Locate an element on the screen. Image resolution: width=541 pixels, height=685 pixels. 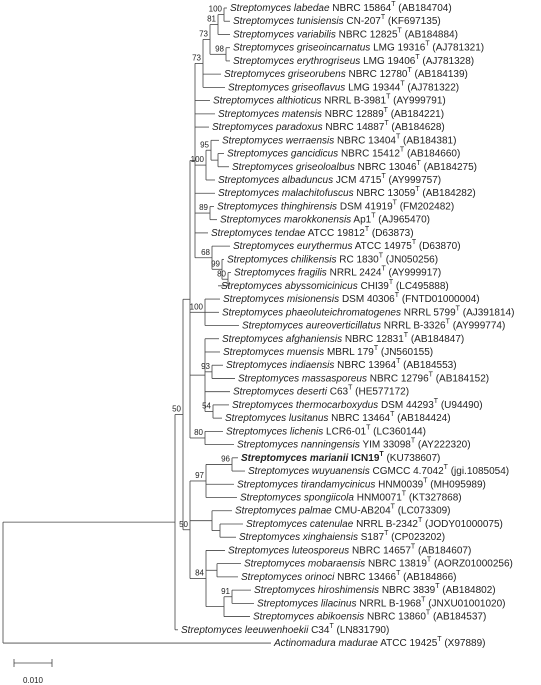
strain: CMU-AB204 is located at coordinates (363, 510).